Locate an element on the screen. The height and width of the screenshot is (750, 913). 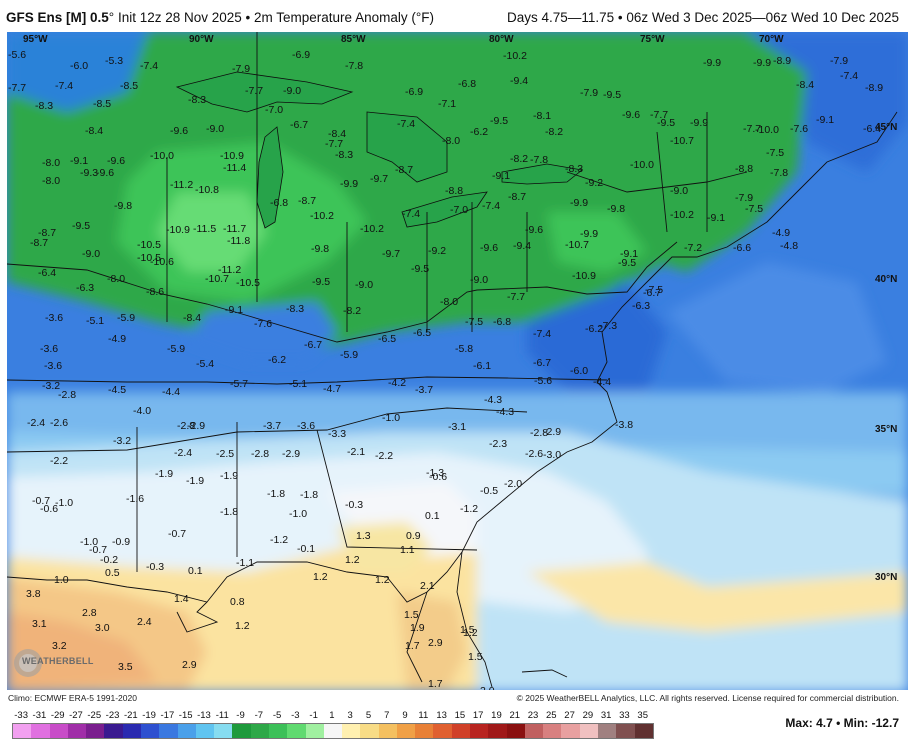
anomaly-value-label: -6.4 is located at coordinates (47, 273).